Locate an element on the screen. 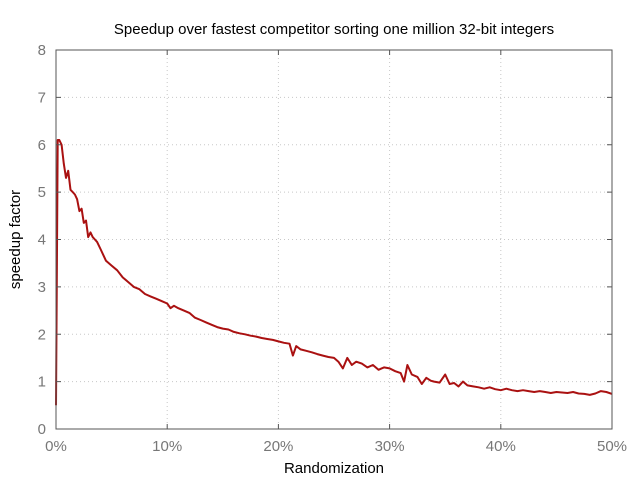  x-tick-label: 0% is located at coordinates (56, 446).